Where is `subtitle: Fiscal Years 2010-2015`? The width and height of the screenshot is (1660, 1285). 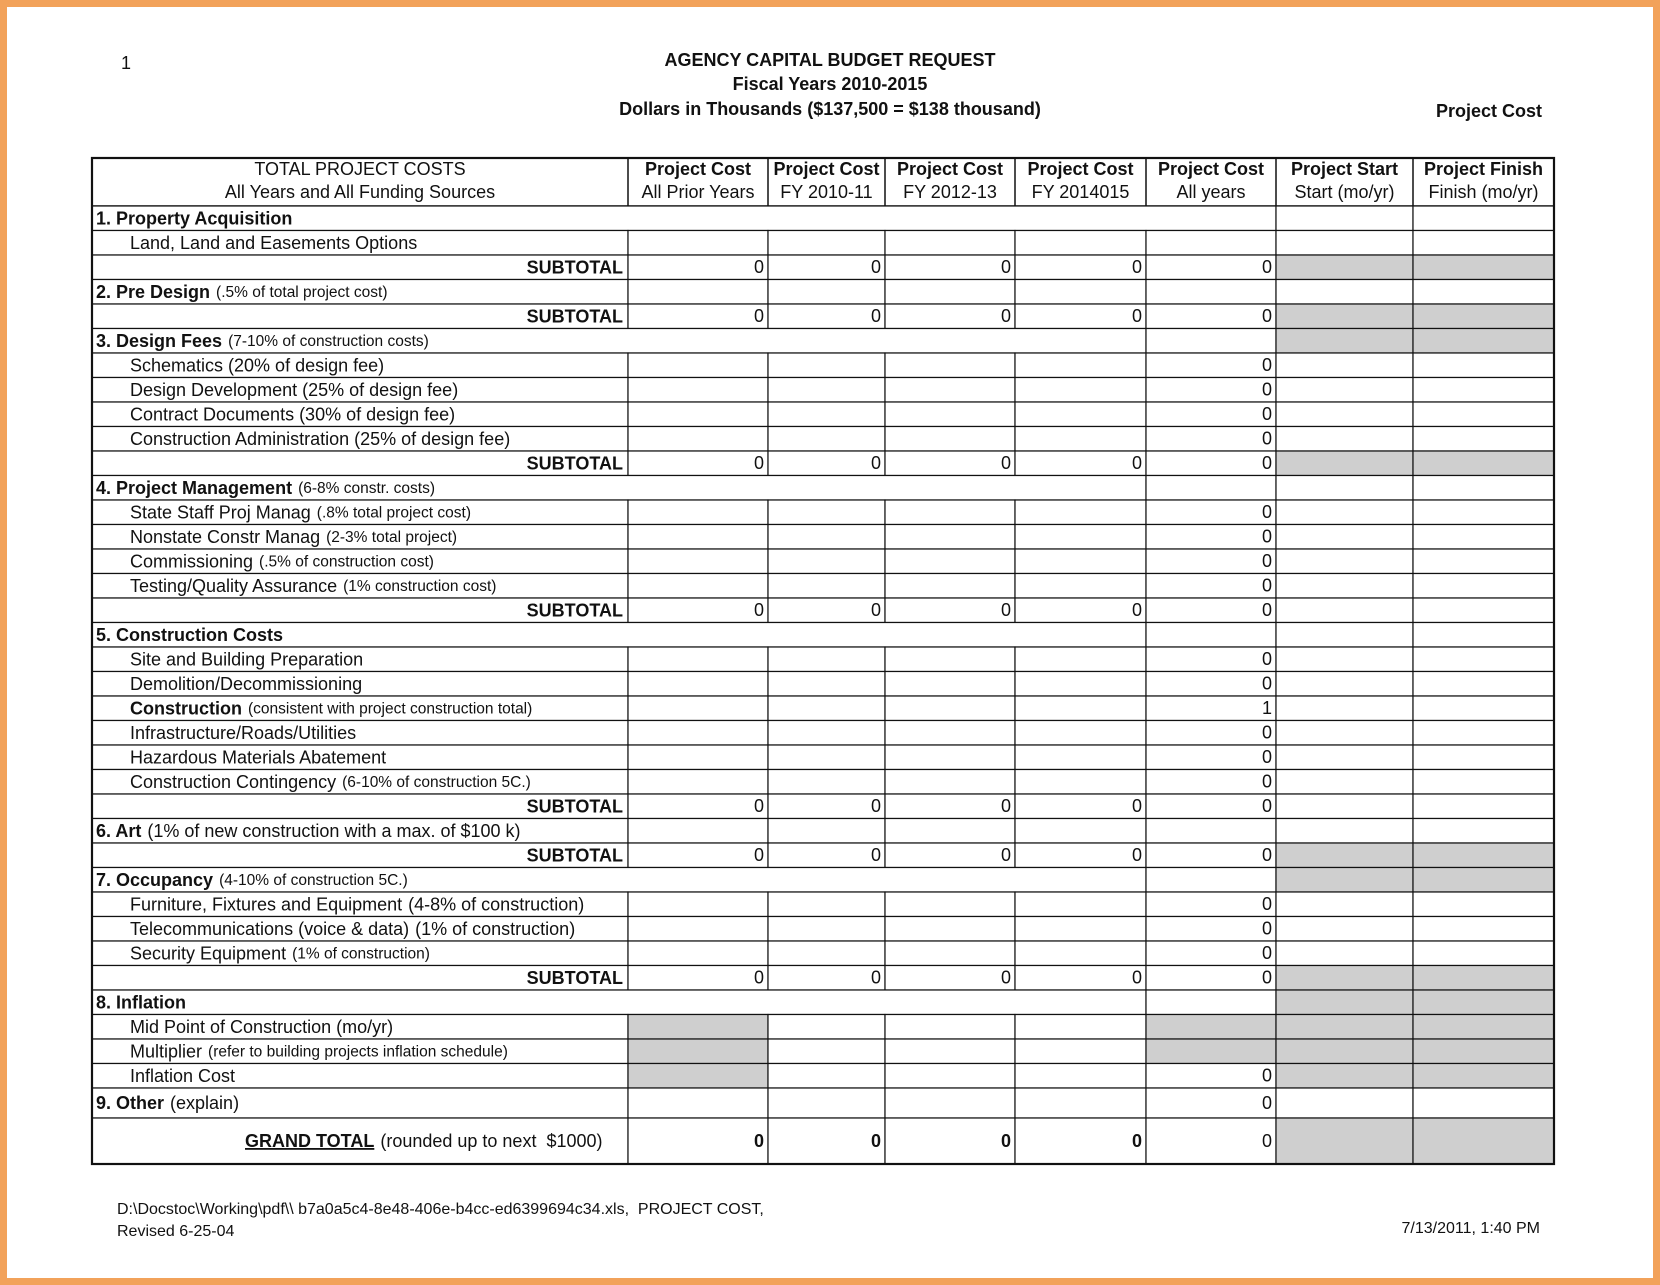
subtitle: Fiscal Years 2010-2015 is located at coordinates (830, 84).